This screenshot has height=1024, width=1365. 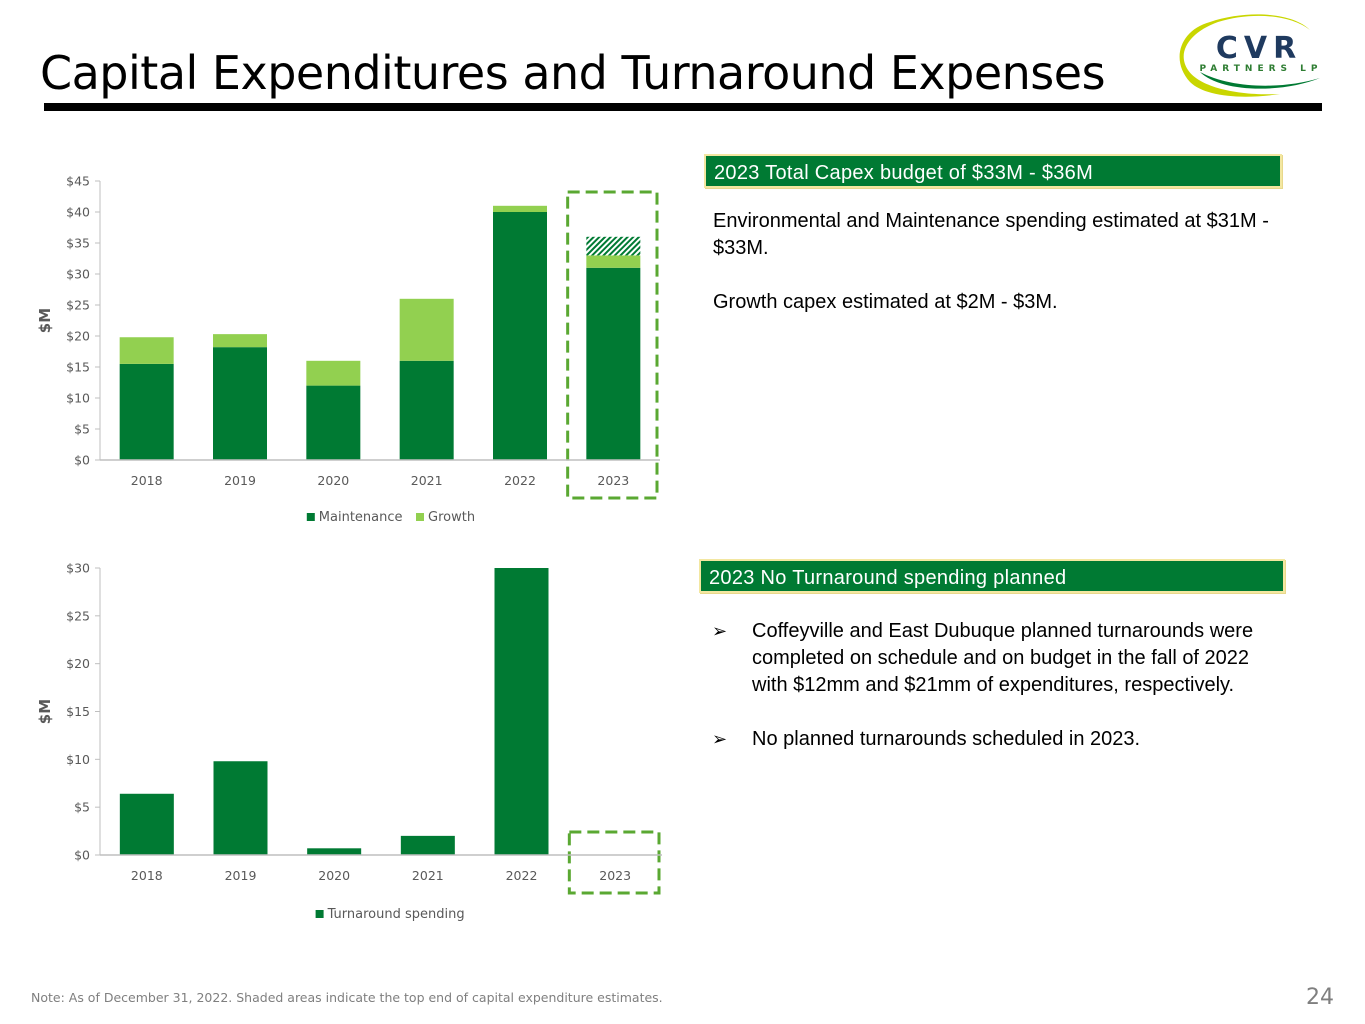 I want to click on title-divider, so click(x=683, y=107).